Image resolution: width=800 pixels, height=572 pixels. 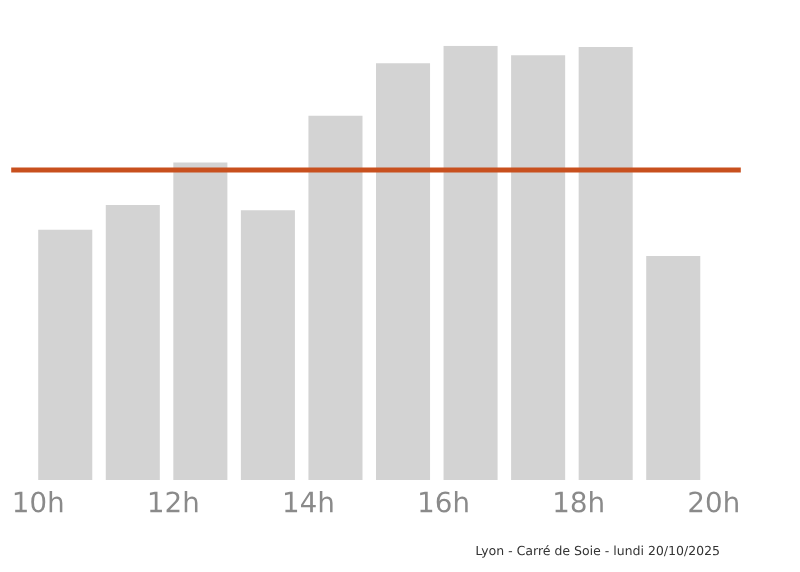 What do you see at coordinates (173, 502) in the screenshot?
I see `x-tick-label: 12h` at bounding box center [173, 502].